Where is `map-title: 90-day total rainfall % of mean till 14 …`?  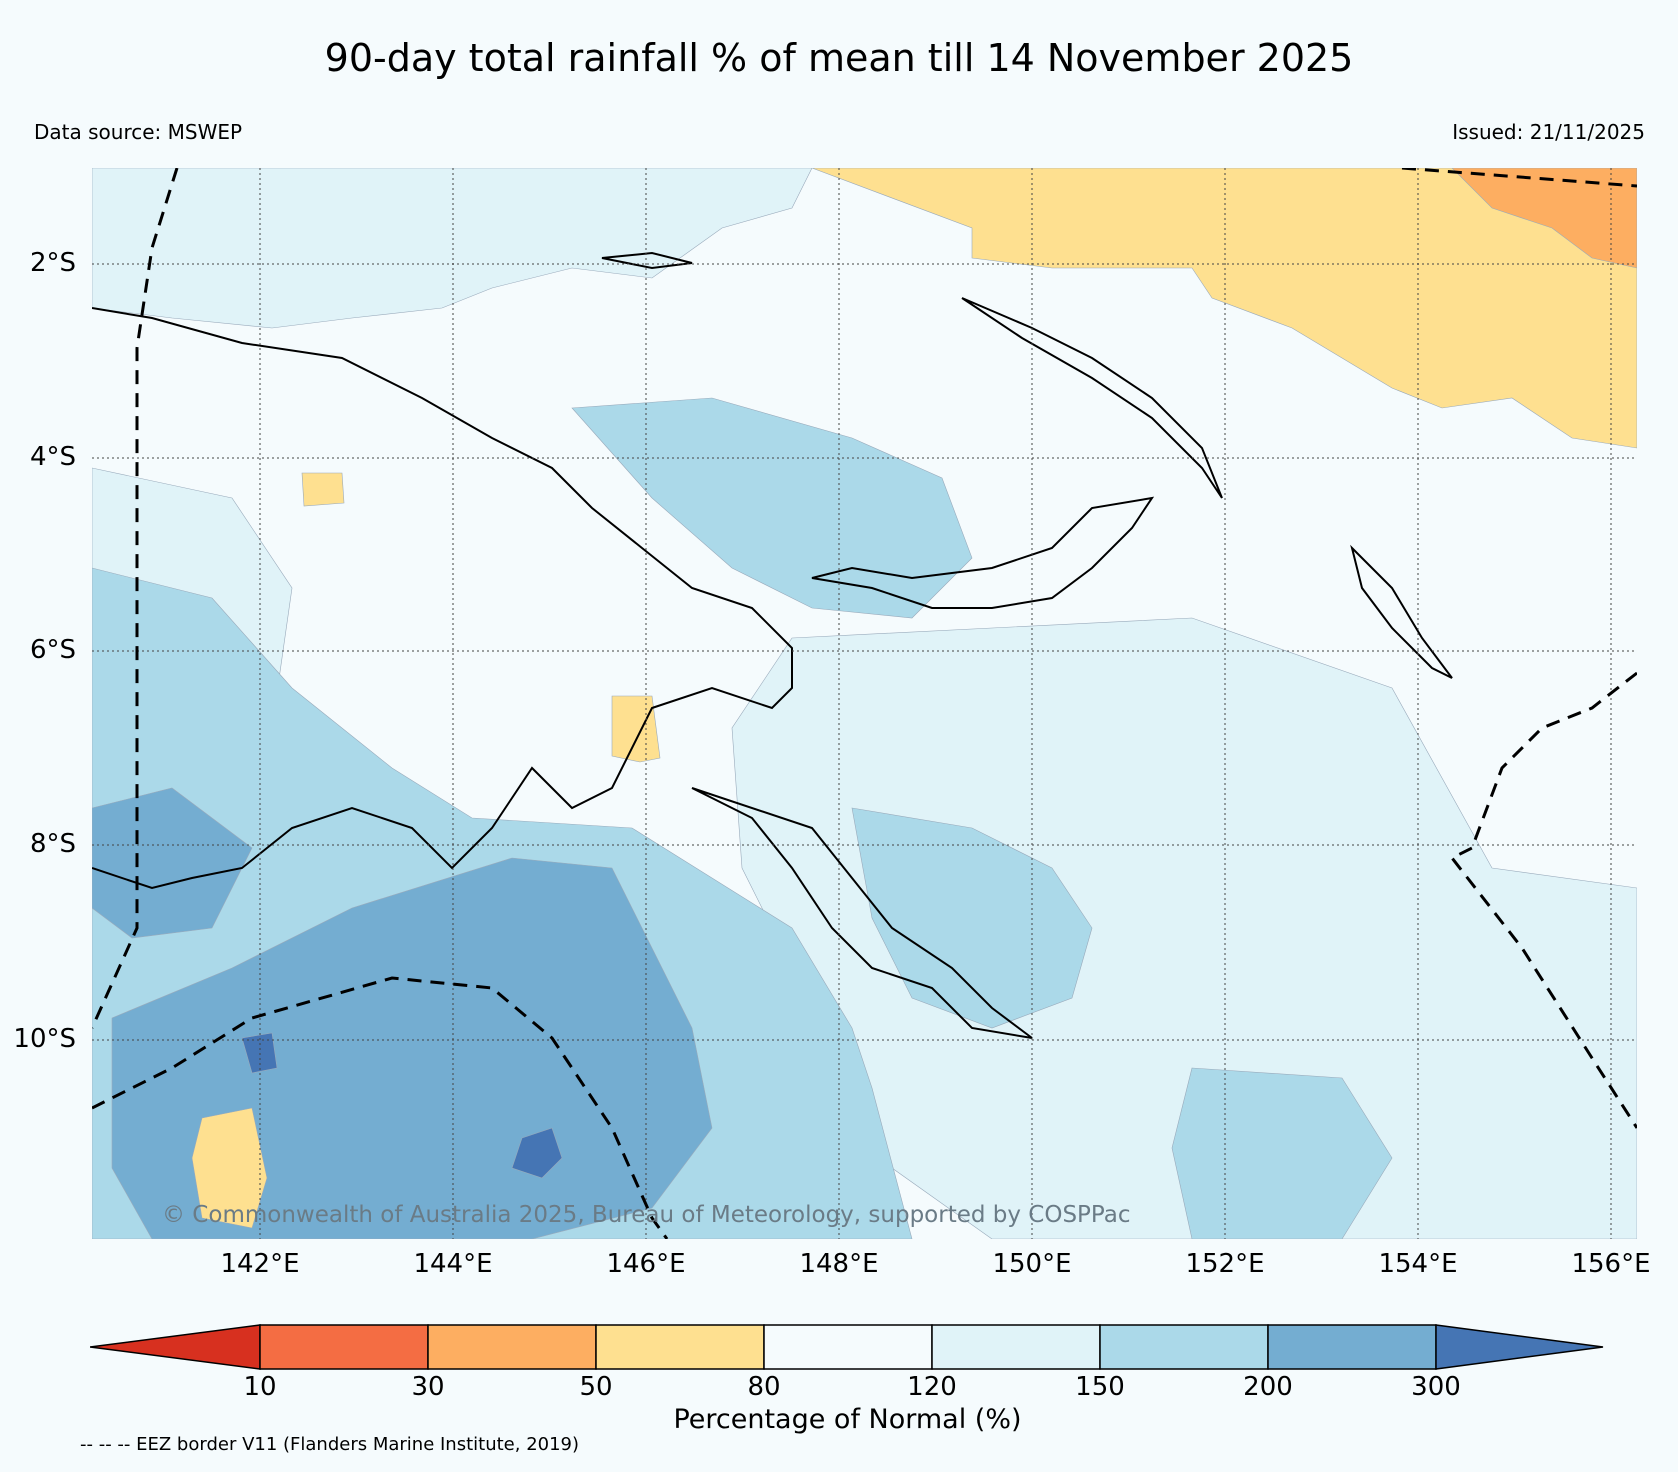
map-title: 90-day total rainfall % of mean till 14 … is located at coordinates (839, 58).